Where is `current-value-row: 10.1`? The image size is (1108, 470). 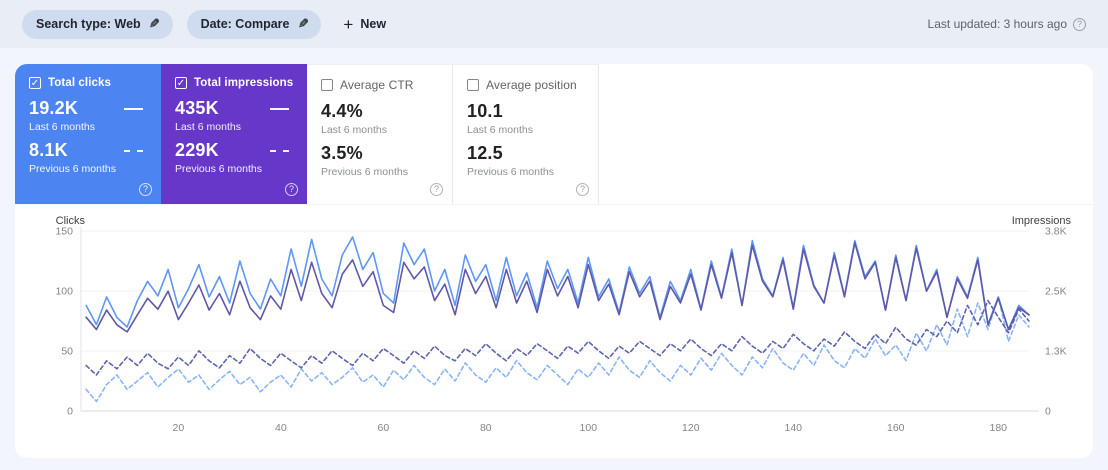 current-value-row: 10.1 is located at coordinates (526, 111).